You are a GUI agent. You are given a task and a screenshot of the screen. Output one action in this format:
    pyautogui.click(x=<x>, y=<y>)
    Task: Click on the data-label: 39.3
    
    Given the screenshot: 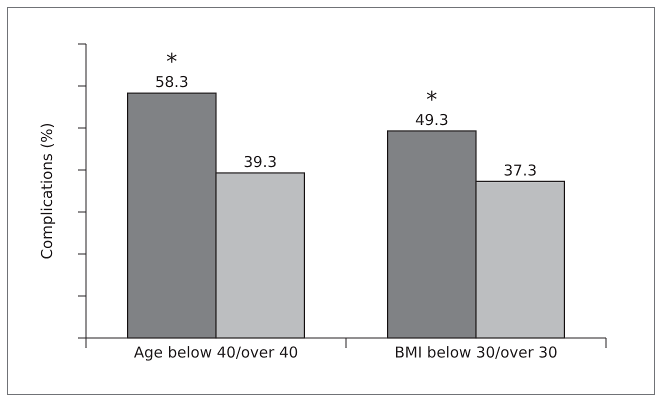 What is the action you would take?
    pyautogui.click(x=260, y=161)
    